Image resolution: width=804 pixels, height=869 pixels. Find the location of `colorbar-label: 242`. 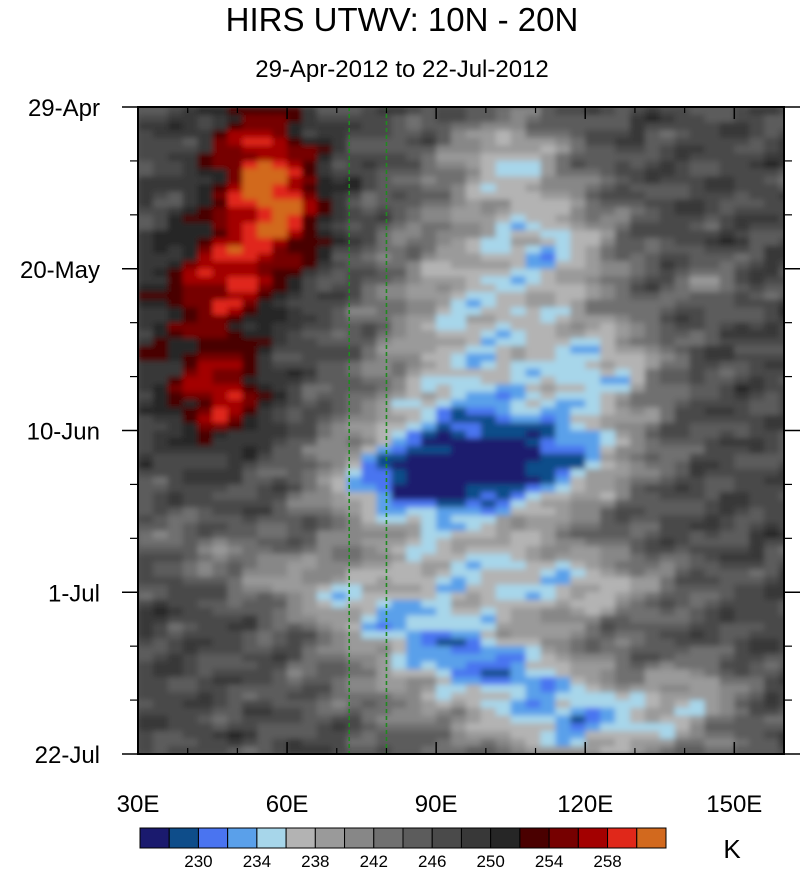

colorbar-label: 242 is located at coordinates (374, 860).